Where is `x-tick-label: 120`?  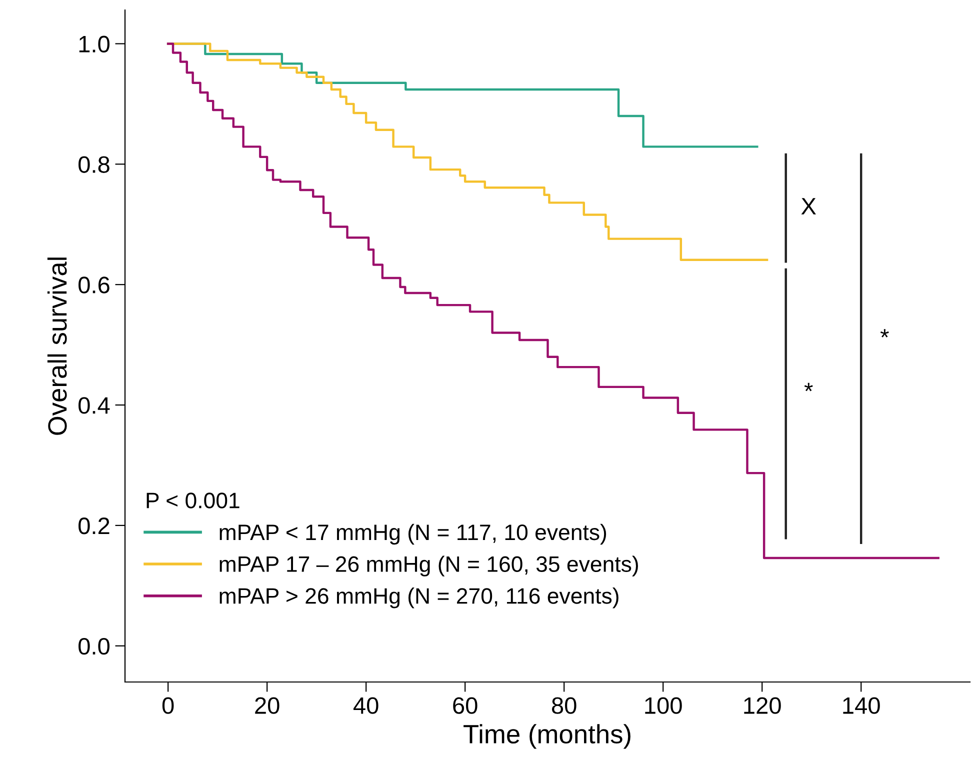 x-tick-label: 120 is located at coordinates (762, 705).